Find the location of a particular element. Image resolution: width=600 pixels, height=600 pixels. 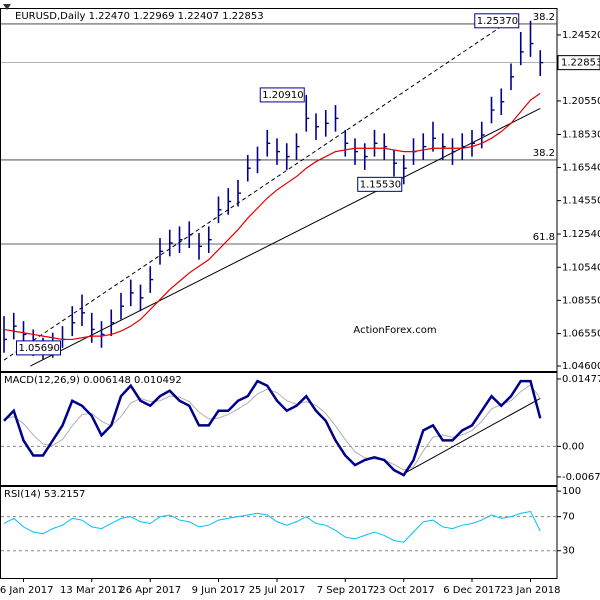

x-tick-label: 9 Jun 2017 is located at coordinates (219, 590).